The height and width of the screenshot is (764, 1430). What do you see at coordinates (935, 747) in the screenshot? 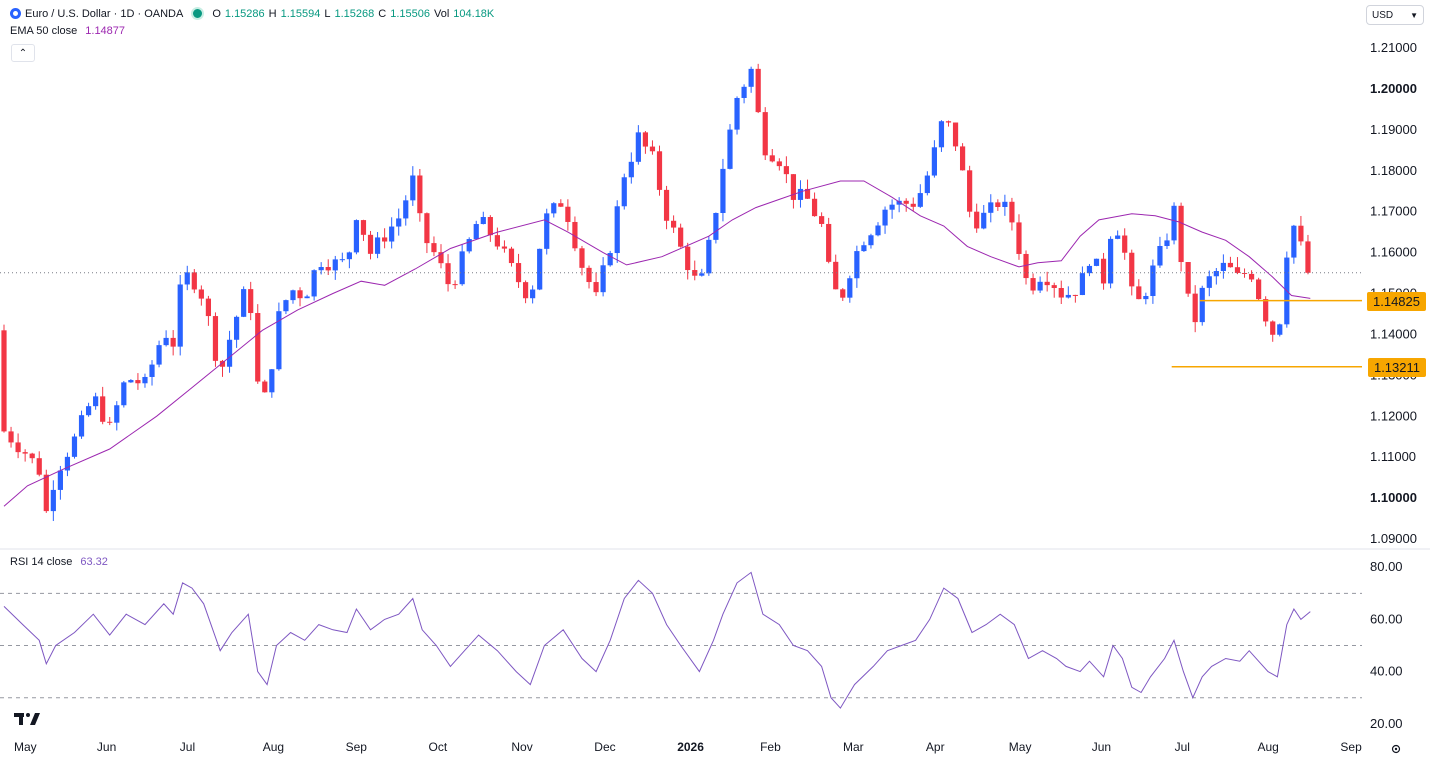
I see `time-tick-label: Apr` at bounding box center [935, 747].